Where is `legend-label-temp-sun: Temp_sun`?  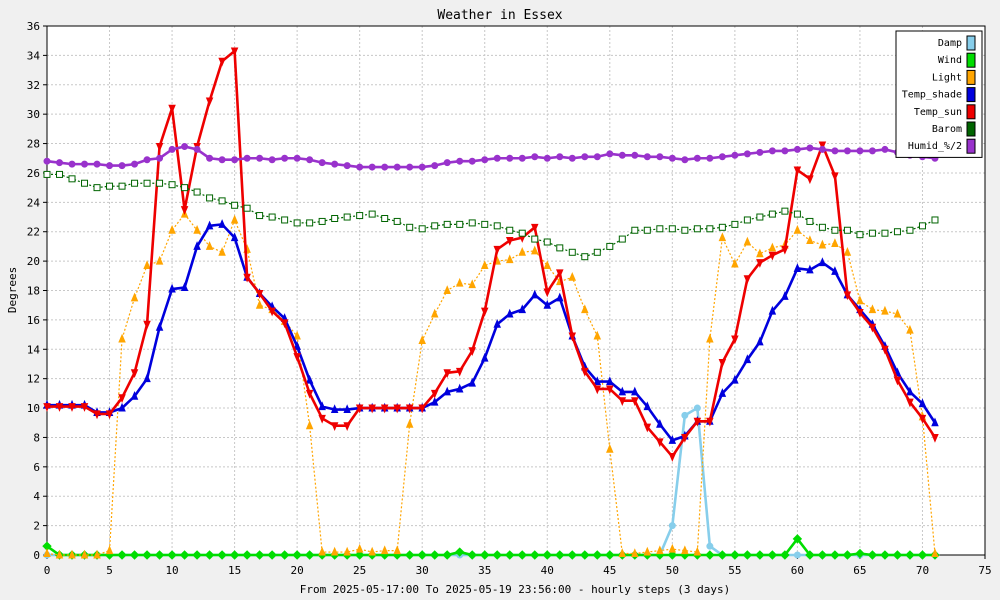
legend-label-temp-sun: Temp_sun is located at coordinates (938, 112).